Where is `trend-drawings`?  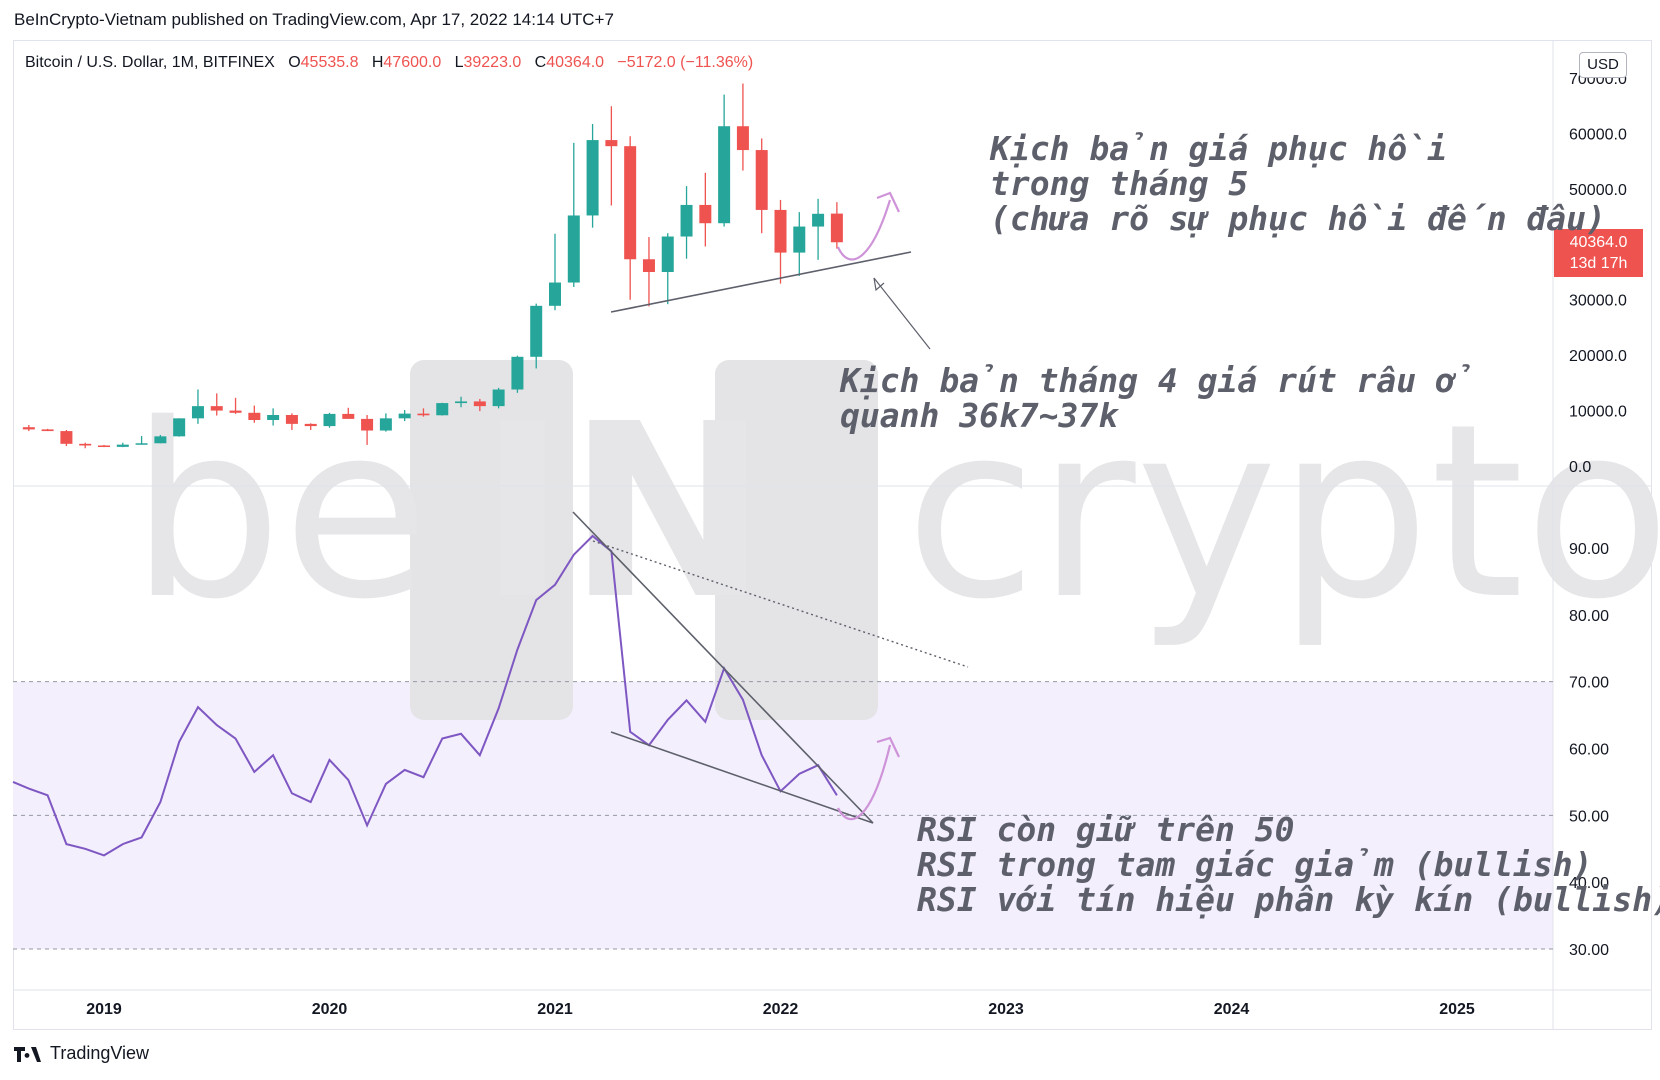 trend-drawings is located at coordinates (770, 507).